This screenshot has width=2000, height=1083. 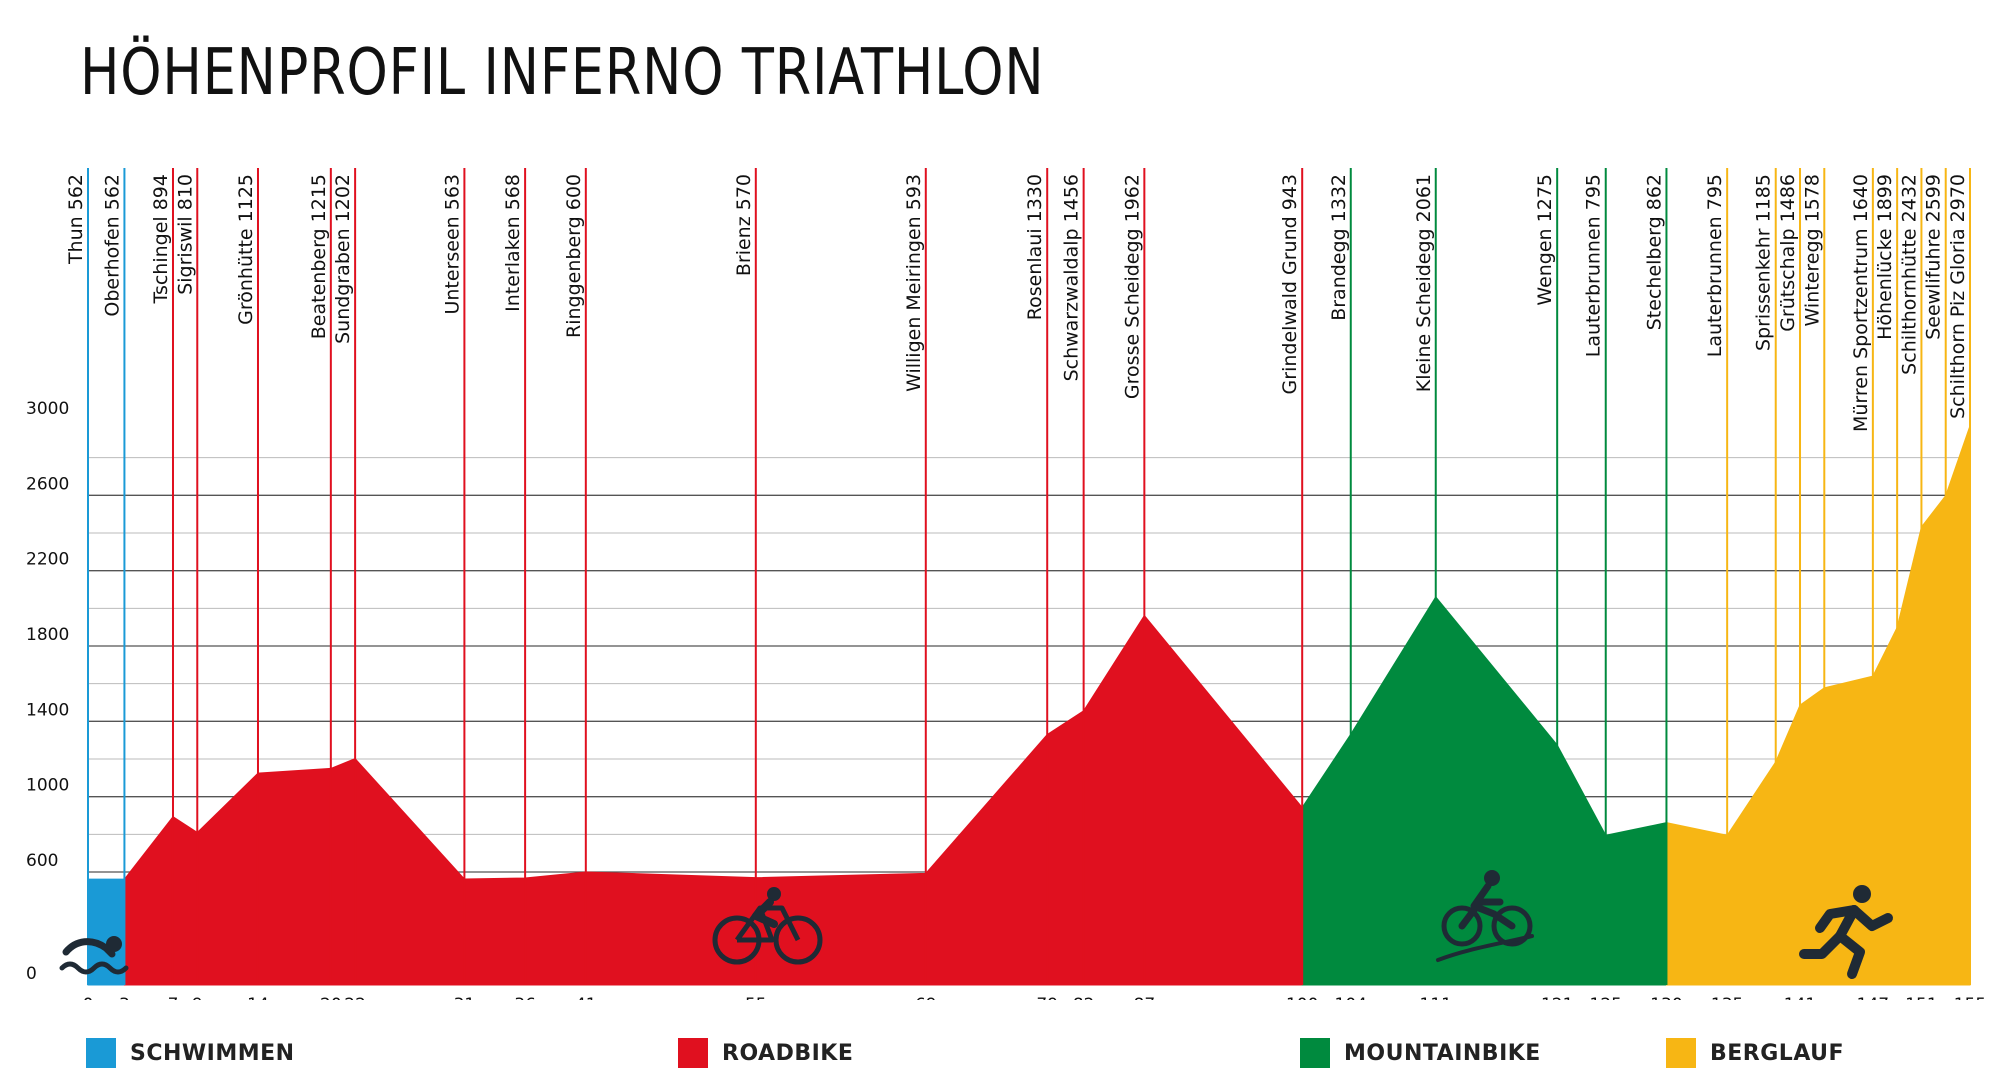 I want to click on x-tick-label: 3, so click(x=124, y=997).